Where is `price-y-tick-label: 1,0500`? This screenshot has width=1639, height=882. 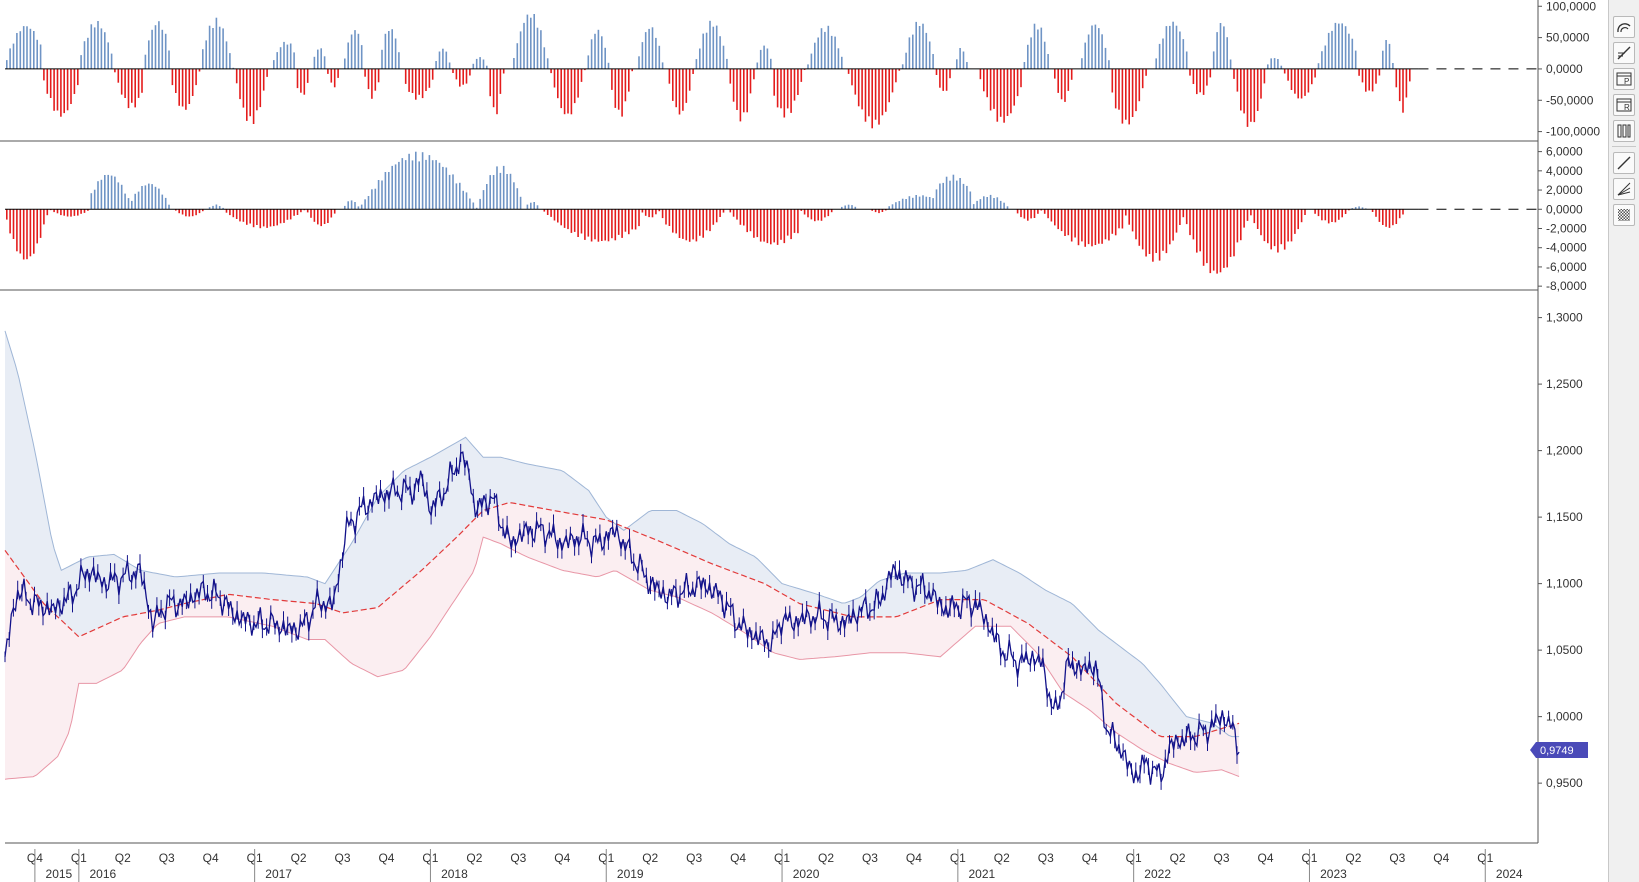
price-y-tick-label: 1,0500 is located at coordinates (1564, 650).